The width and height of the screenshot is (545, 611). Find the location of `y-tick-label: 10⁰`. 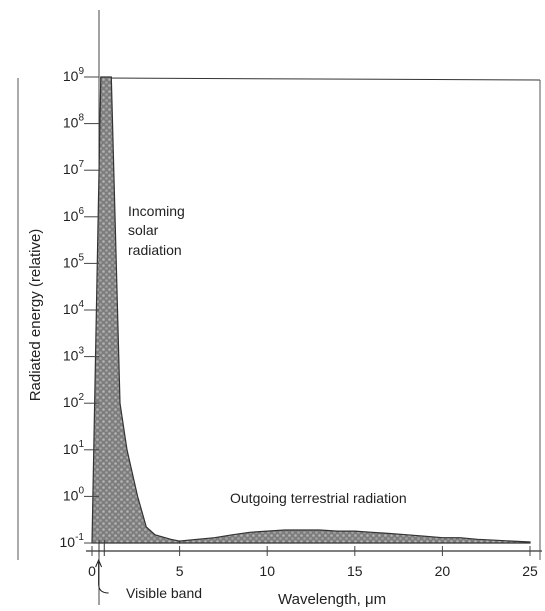

y-tick-label: 10⁰ is located at coordinates (74, 494).